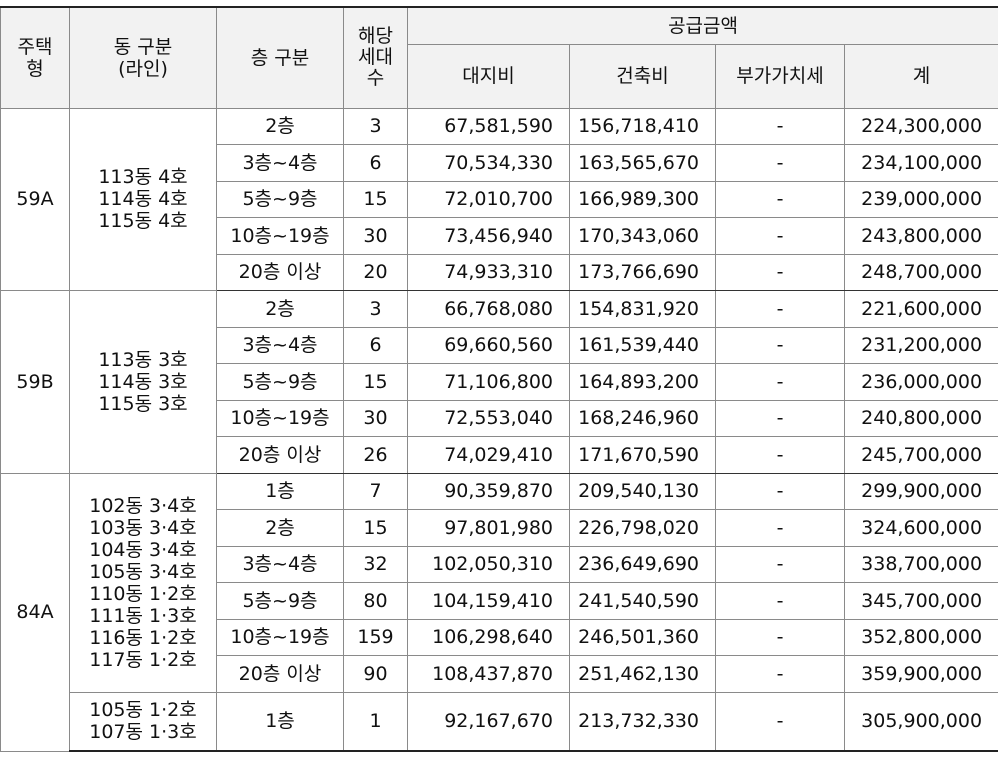  Describe the element at coordinates (375, 564) in the screenshot. I see `units-cell: 32` at that location.